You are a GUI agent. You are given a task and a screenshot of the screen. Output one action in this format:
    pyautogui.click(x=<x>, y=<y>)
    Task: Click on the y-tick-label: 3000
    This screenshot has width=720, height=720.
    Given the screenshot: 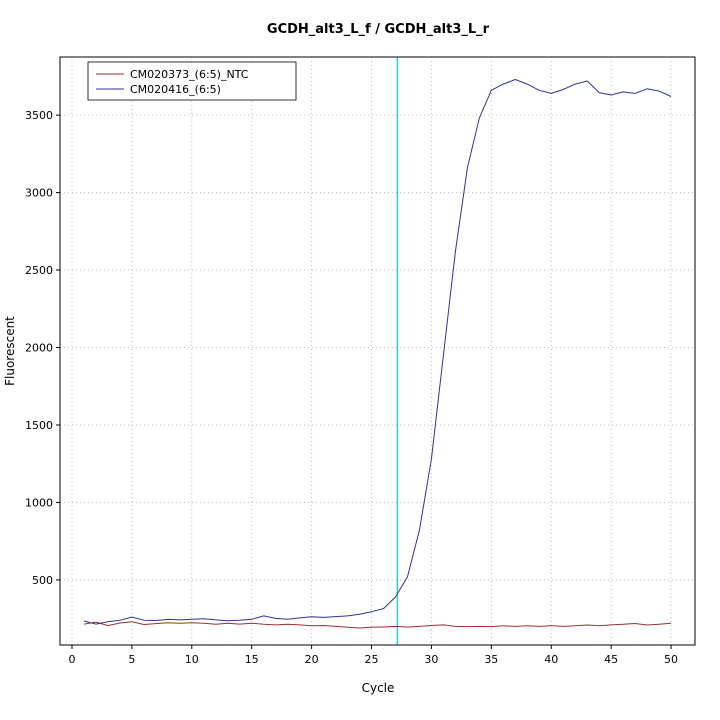 What is the action you would take?
    pyautogui.click(x=39, y=193)
    